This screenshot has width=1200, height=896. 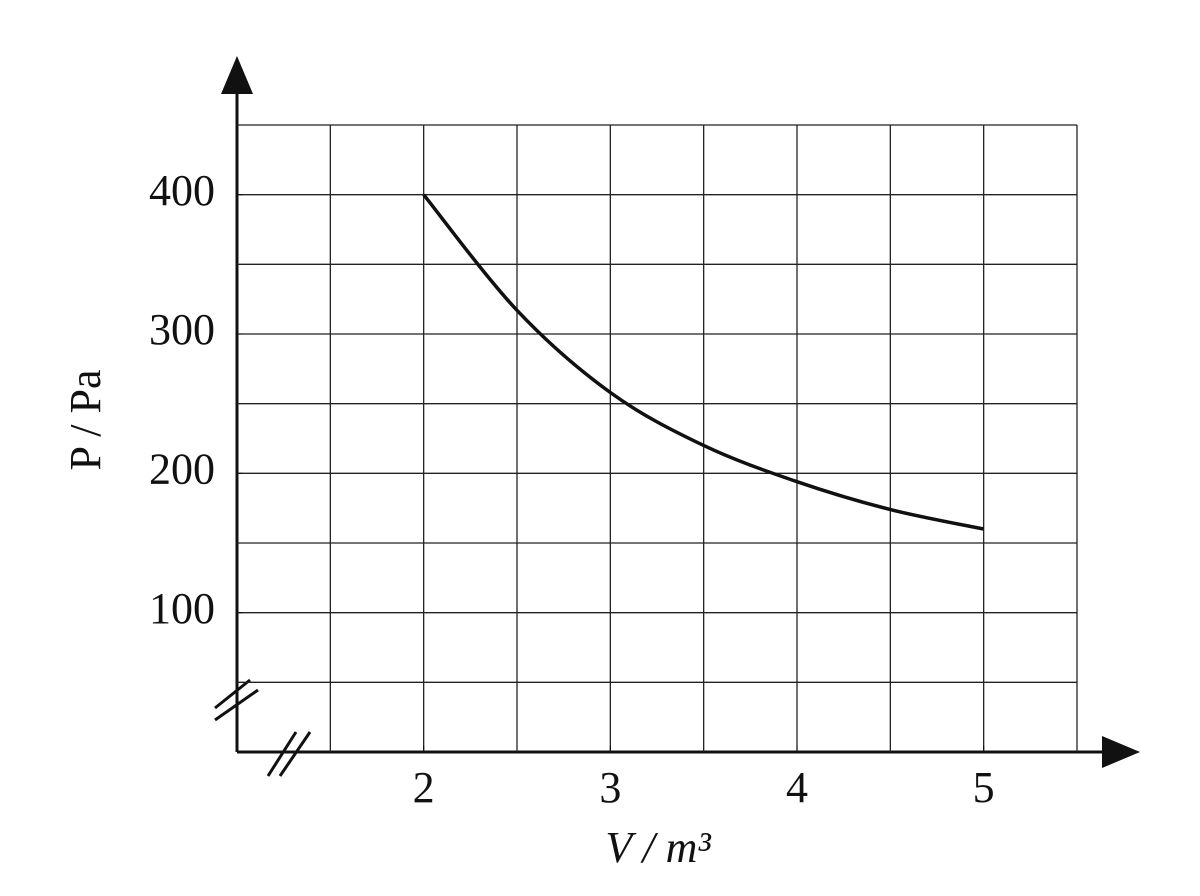 I want to click on x-tick-label: 2, so click(x=424, y=787).